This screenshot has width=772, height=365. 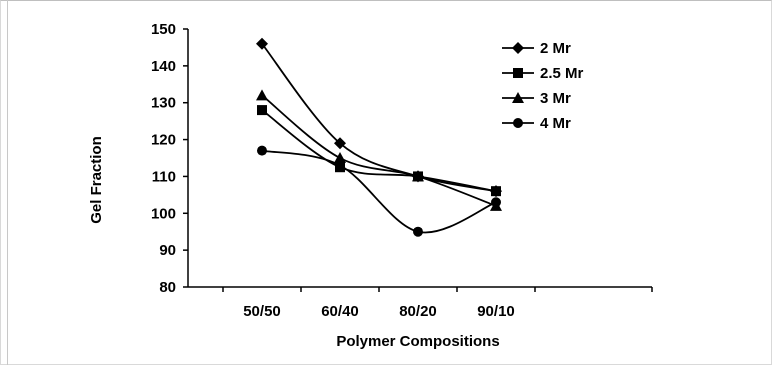 I want to click on y-tick-label: 100, so click(x=163, y=213).